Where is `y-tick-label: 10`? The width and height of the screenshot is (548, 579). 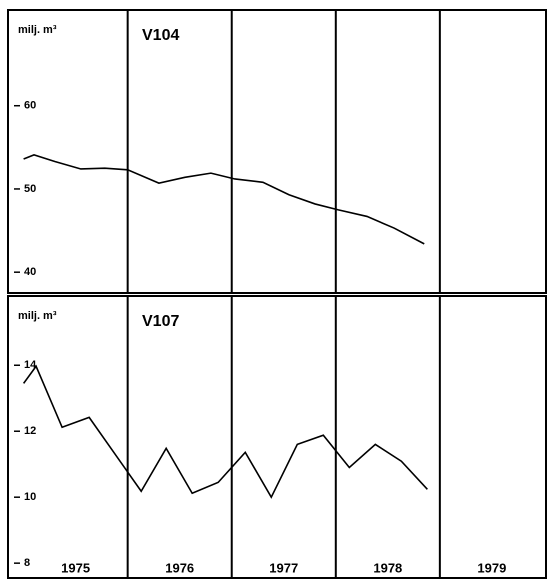 y-tick-label: 10 is located at coordinates (30, 497).